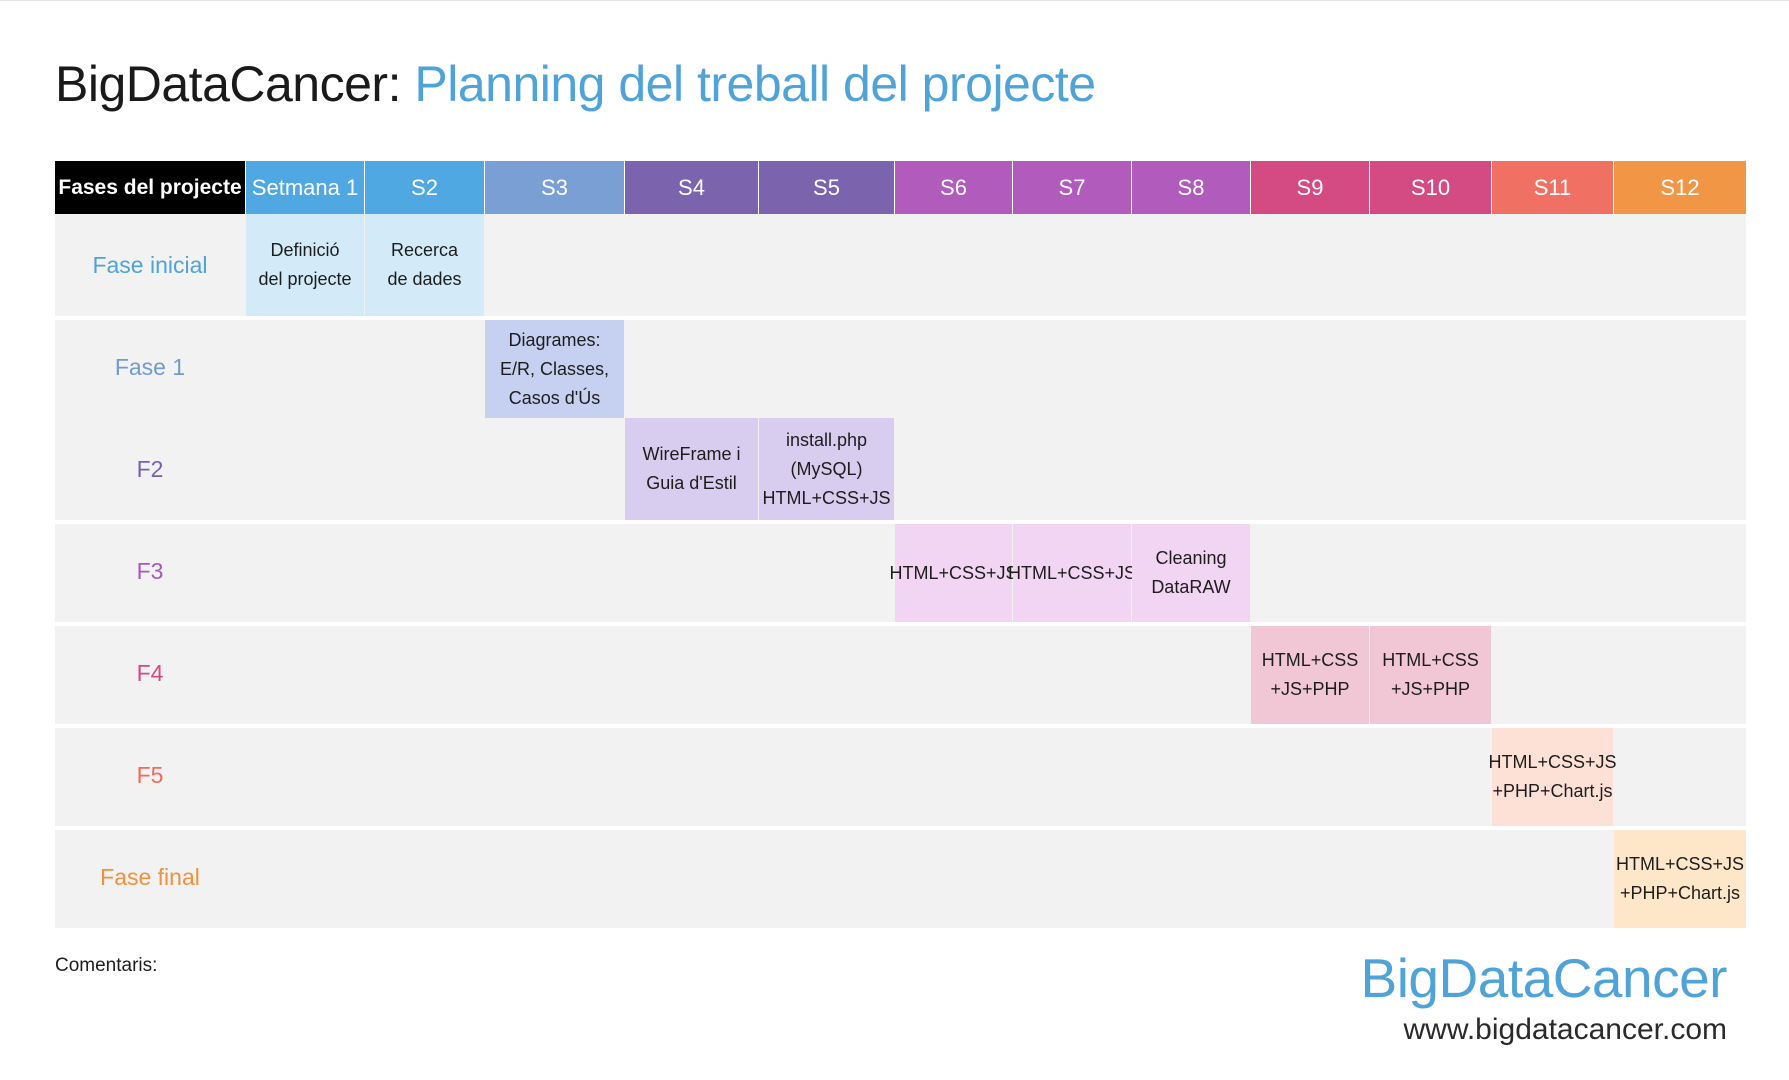 This screenshot has height=1080, width=1789. Describe the element at coordinates (691, 469) in the screenshot. I see `task-cell: WireFrame i Guia d'Estil` at that location.